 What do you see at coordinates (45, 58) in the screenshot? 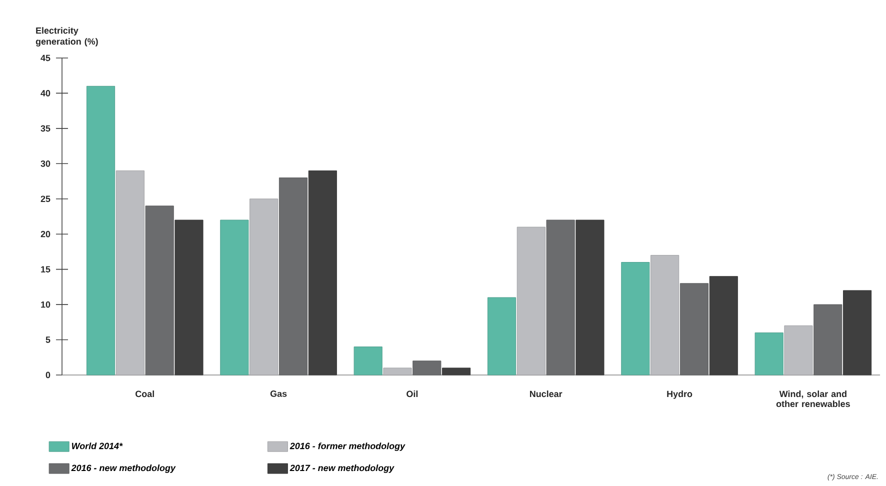
I see `y-tick-label: 45` at bounding box center [45, 58].